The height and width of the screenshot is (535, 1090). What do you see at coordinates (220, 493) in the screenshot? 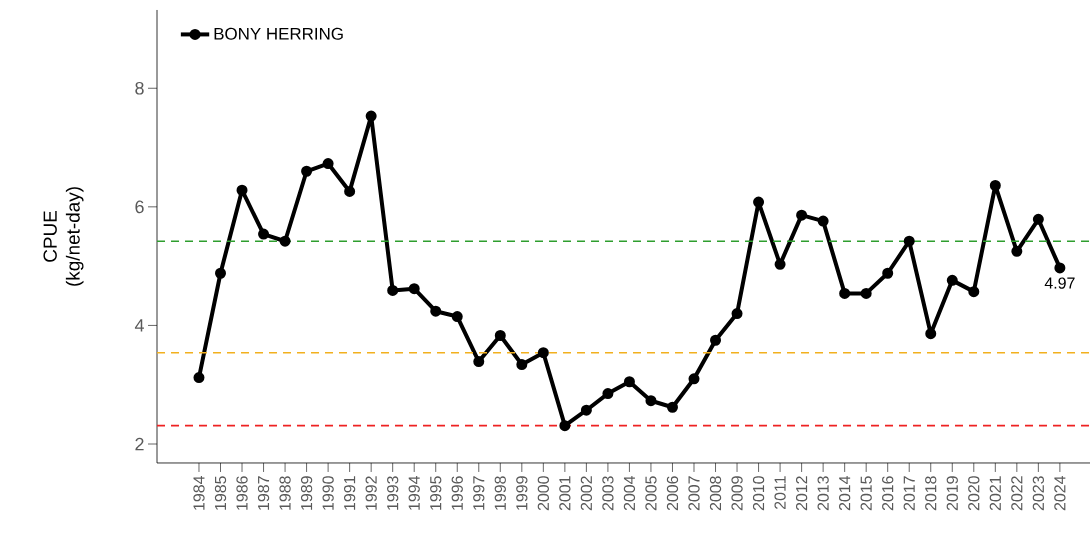
I see `x-tick-label: 1985` at bounding box center [220, 493].